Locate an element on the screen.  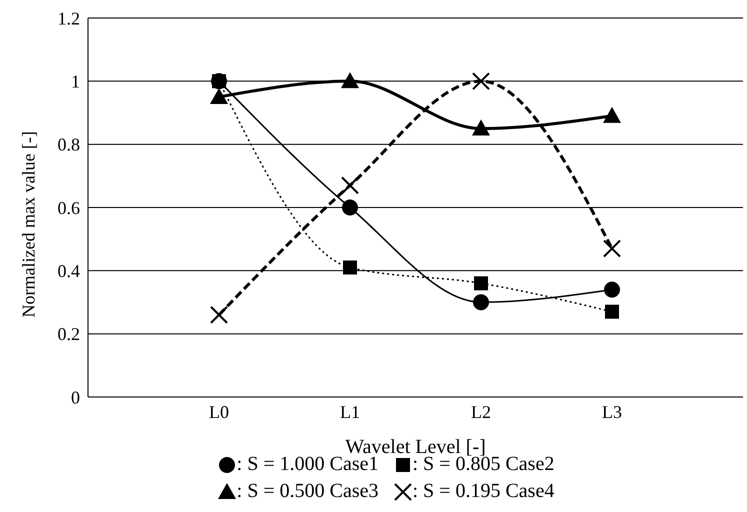
y-tick-label: 0.8 is located at coordinates (69, 144).